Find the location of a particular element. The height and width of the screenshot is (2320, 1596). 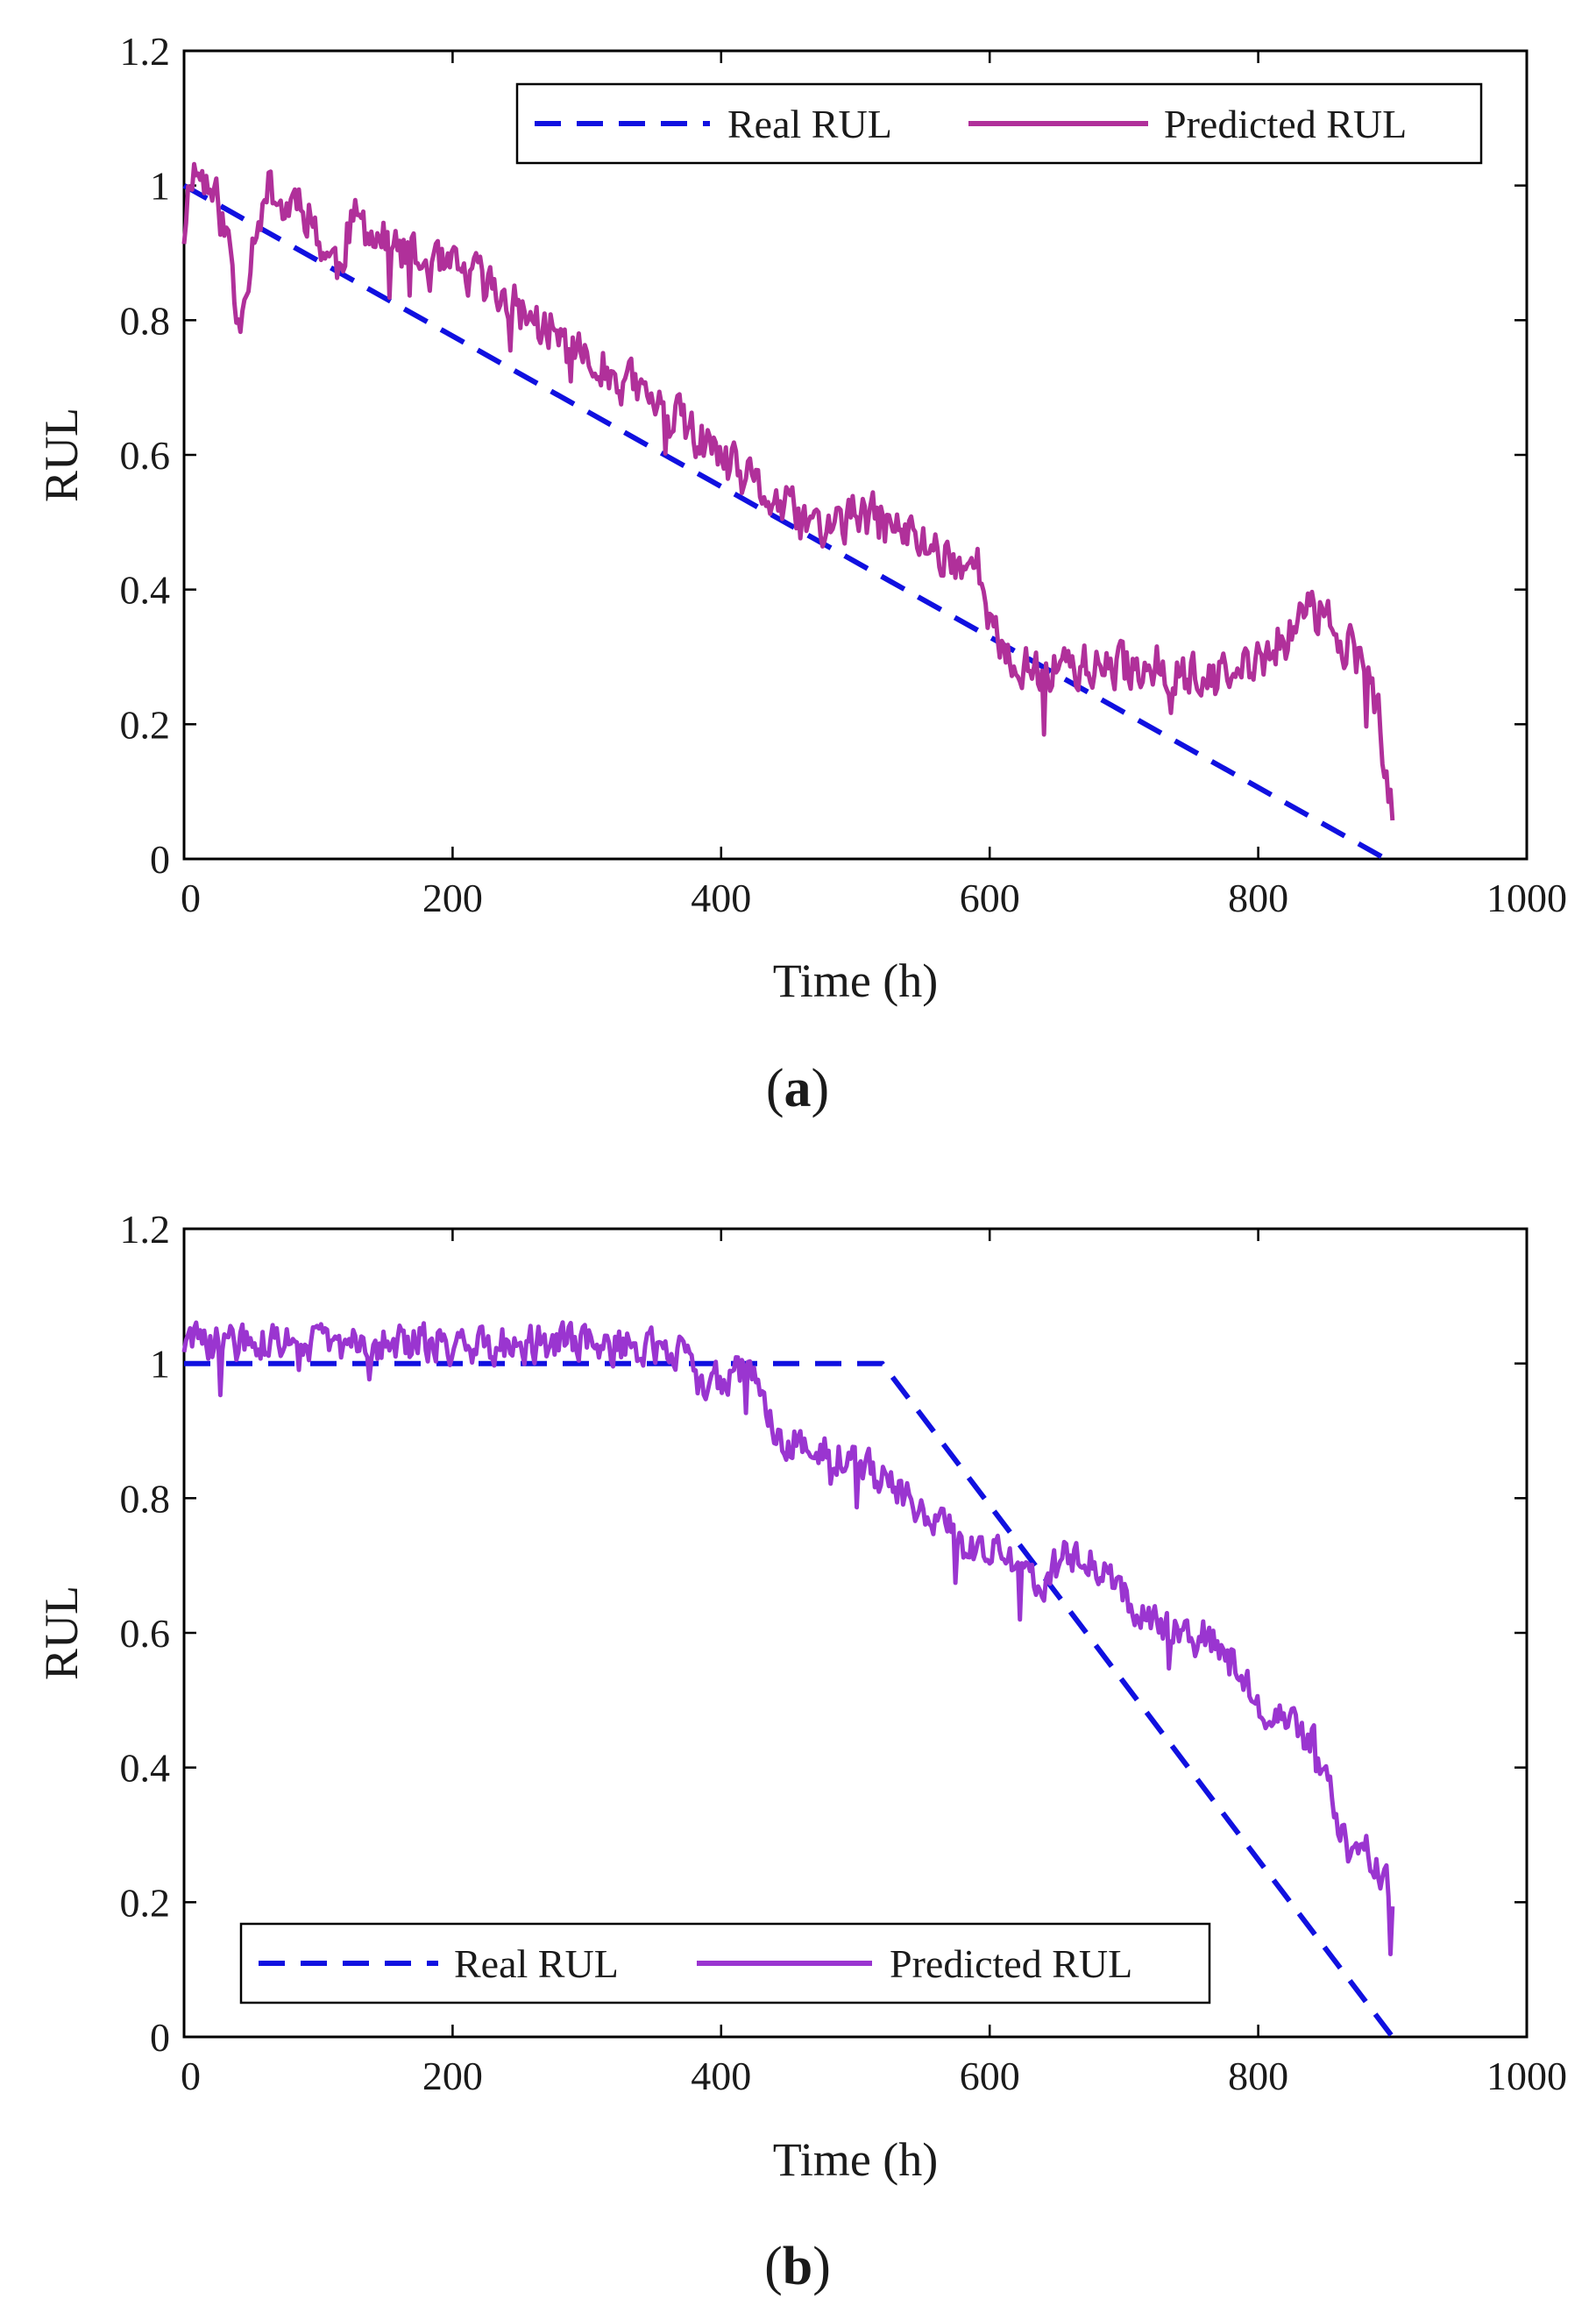

y-tick-label-a: 0.4 is located at coordinates (145, 591).